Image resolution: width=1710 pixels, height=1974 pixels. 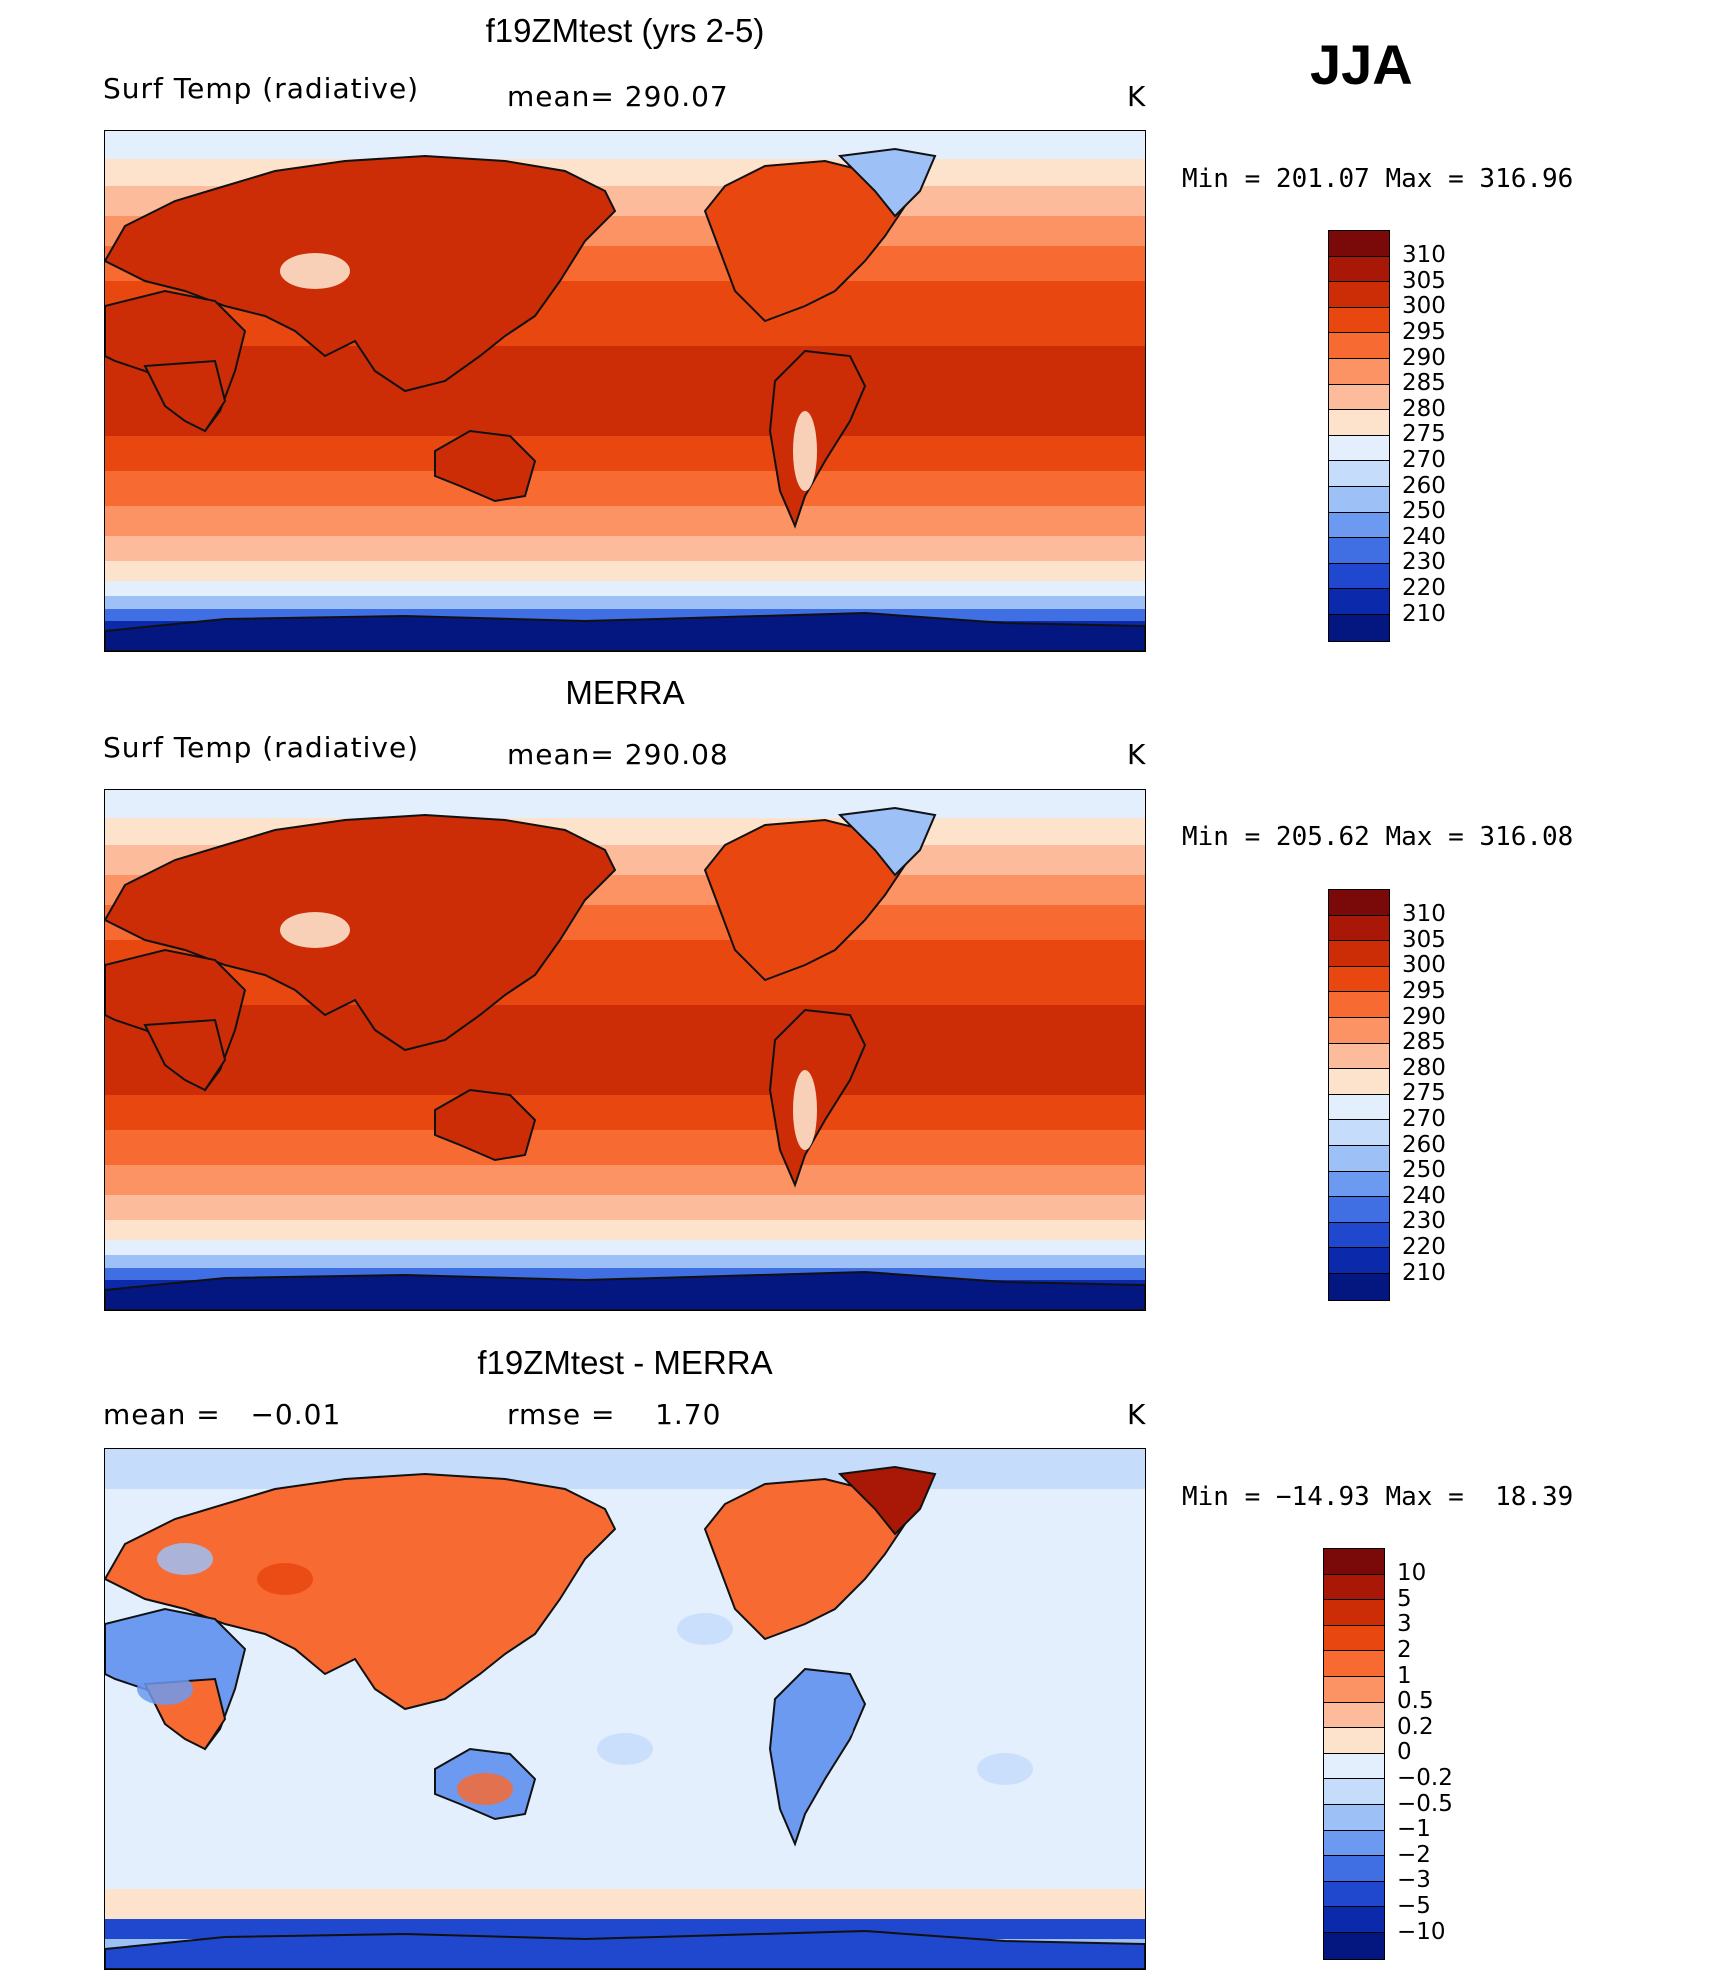 What do you see at coordinates (1414, 1829) in the screenshot?
I see `colorbar-tick-label: −1` at bounding box center [1414, 1829].